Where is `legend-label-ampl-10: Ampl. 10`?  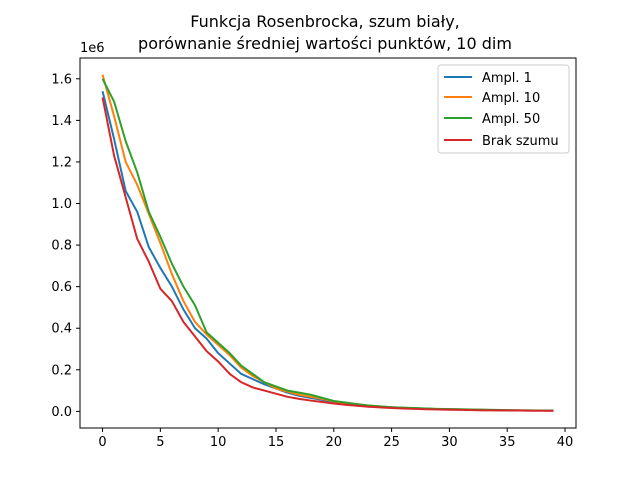
legend-label-ampl-10: Ampl. 10 is located at coordinates (511, 98).